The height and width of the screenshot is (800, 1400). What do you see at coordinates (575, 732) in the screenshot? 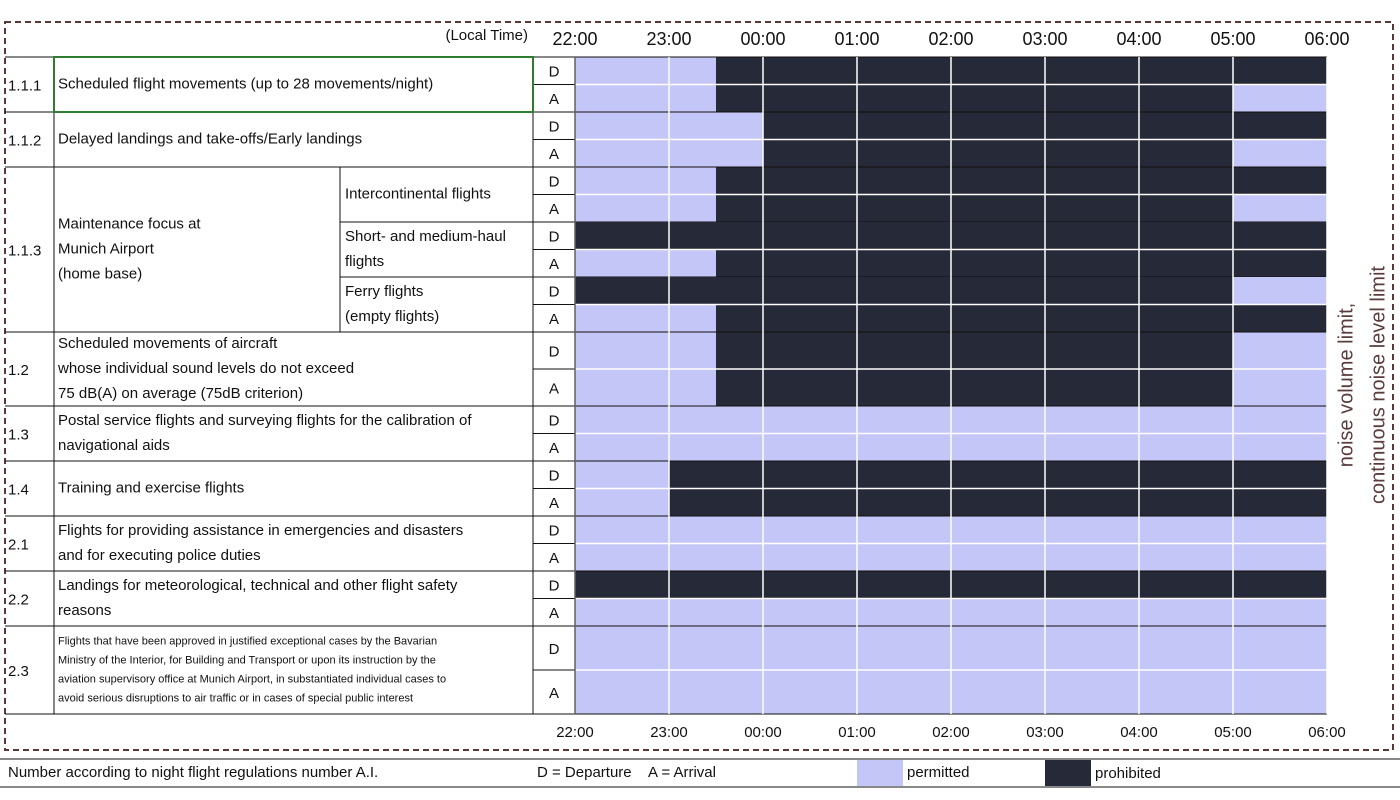
I see `bottom-tick-label: 22:00` at bounding box center [575, 732].